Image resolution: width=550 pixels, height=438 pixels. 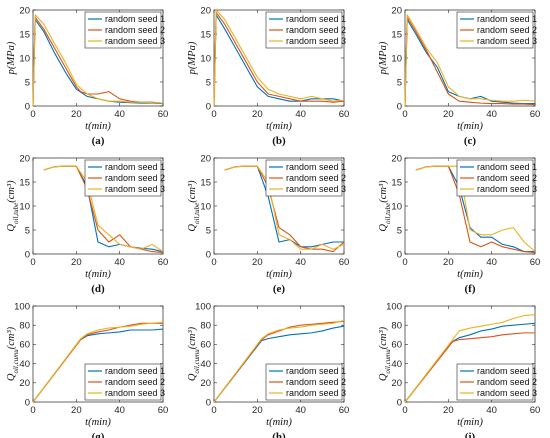 What do you see at coordinates (194, 206) in the screenshot?
I see `y-axis-title: Qoil,tube(cm³)` at bounding box center [194, 206].